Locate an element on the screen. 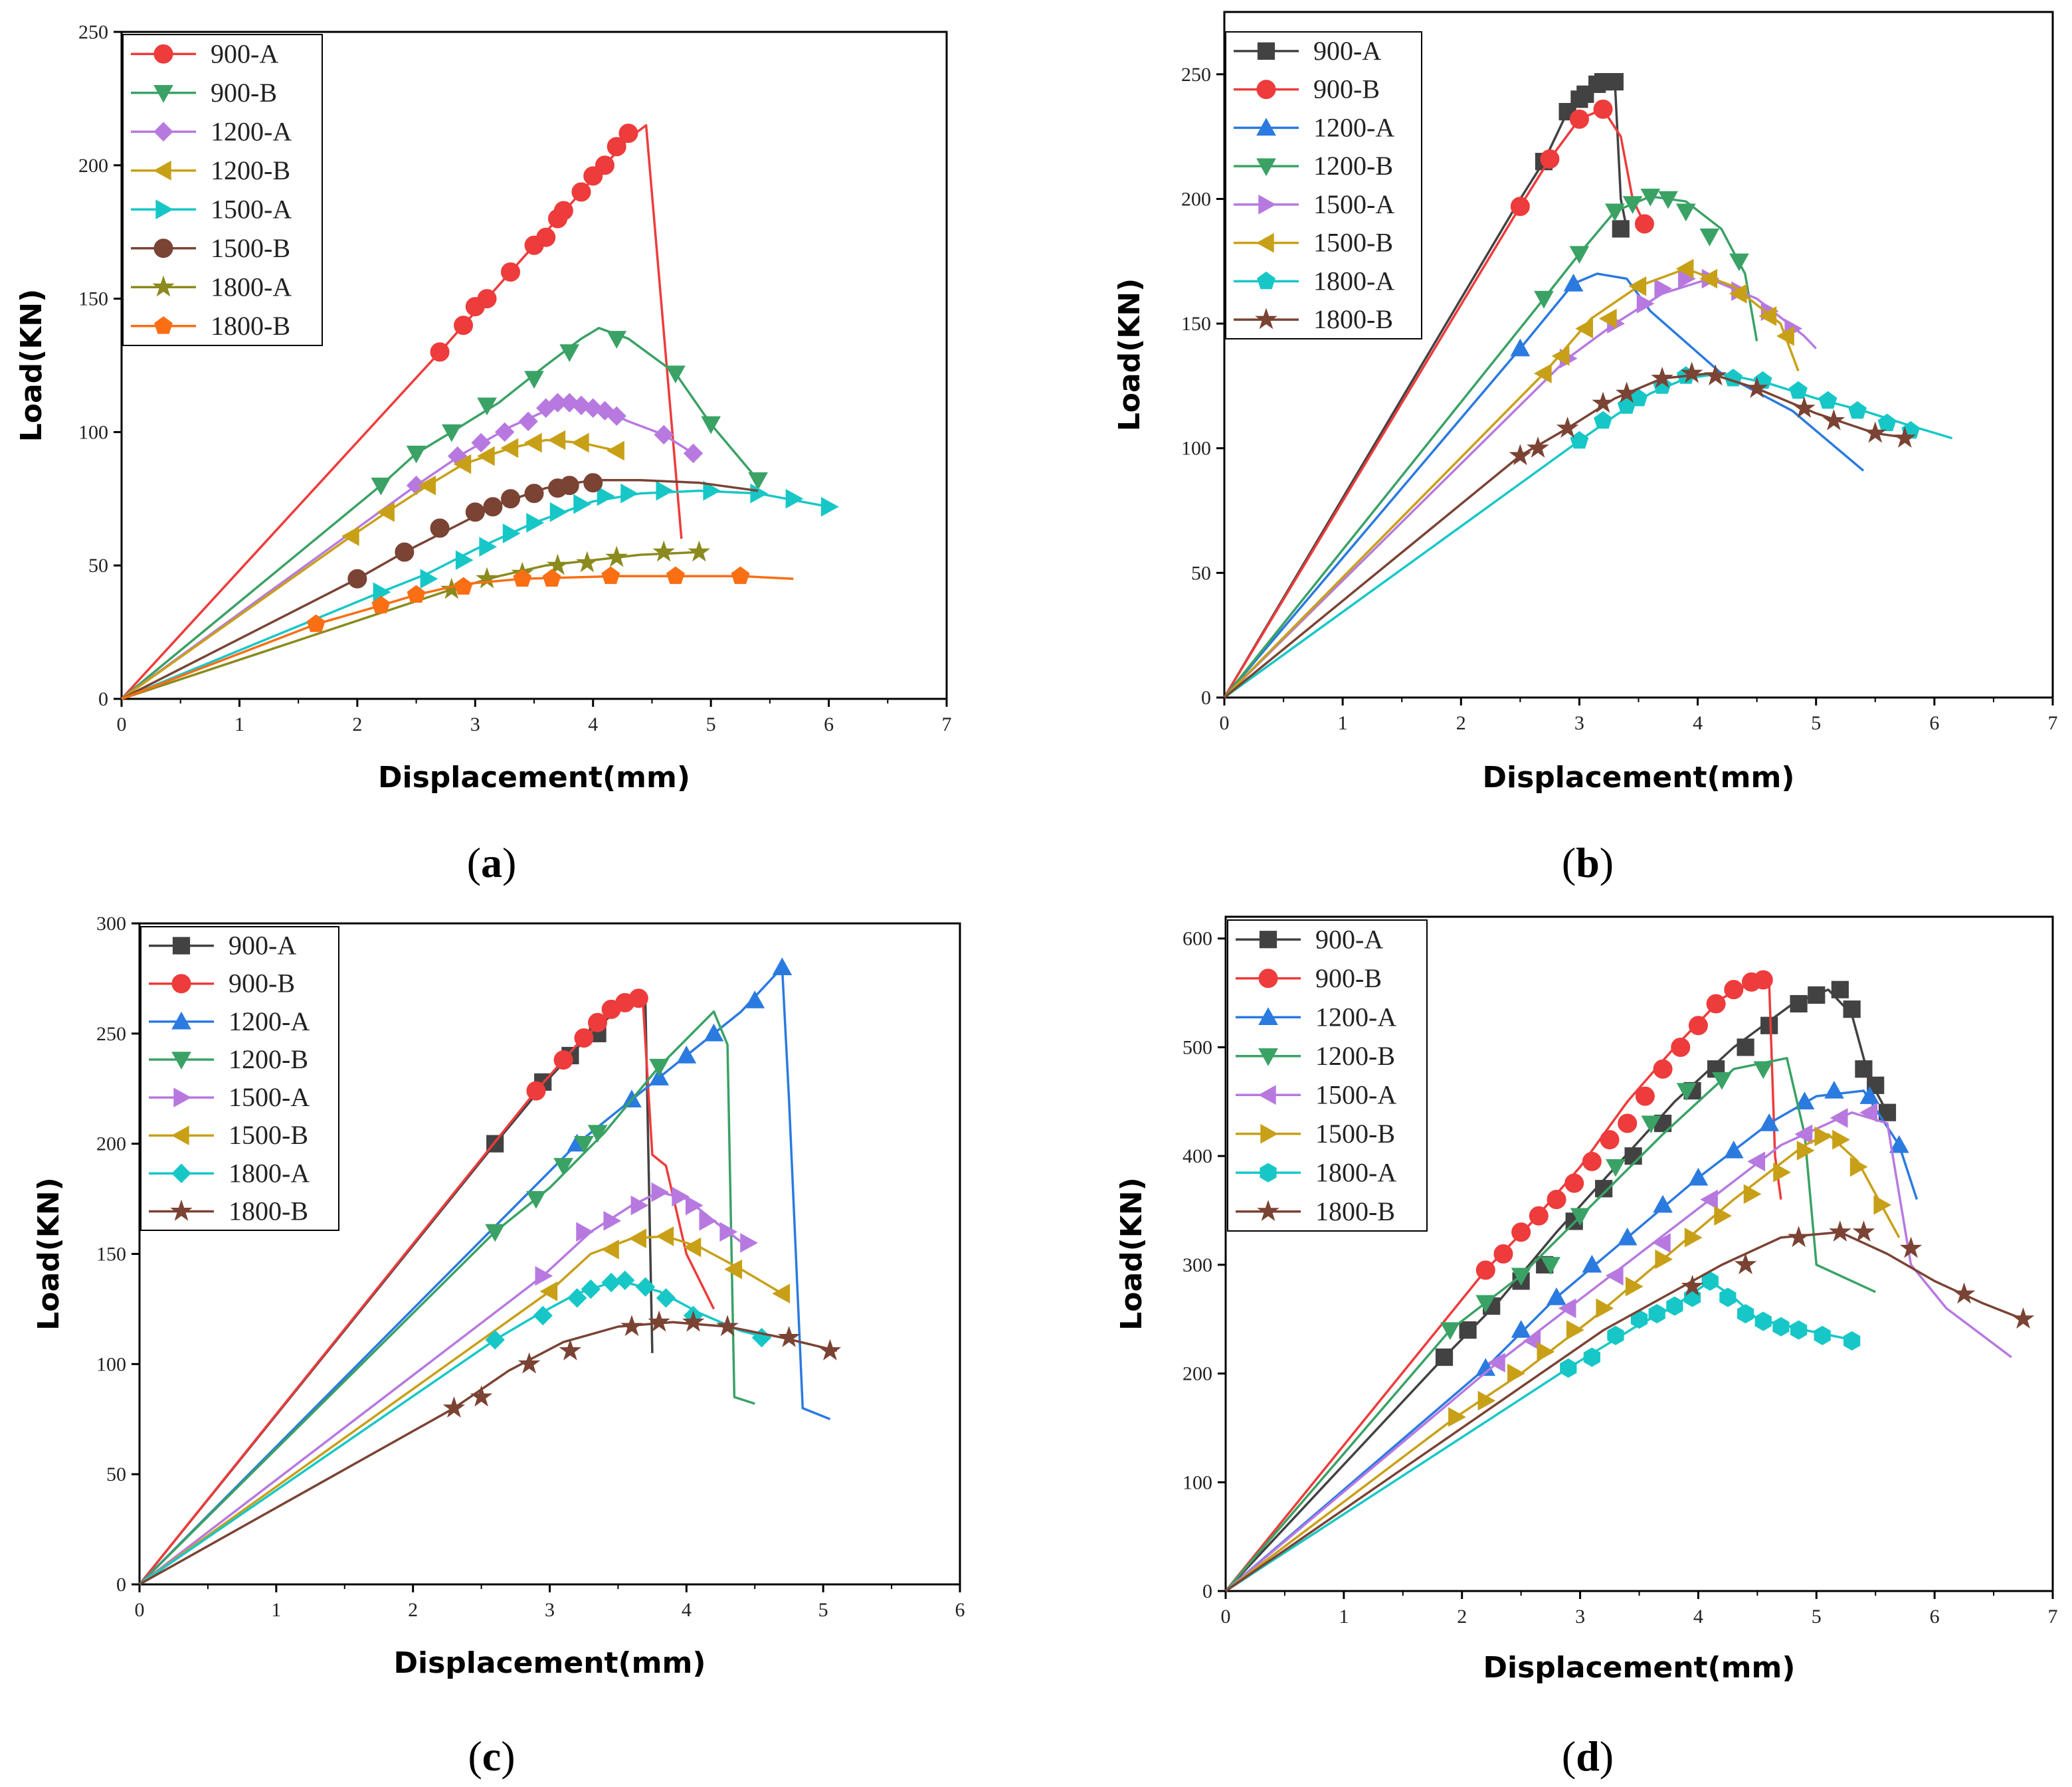  x-tick-label: 3 is located at coordinates (1580, 1617).